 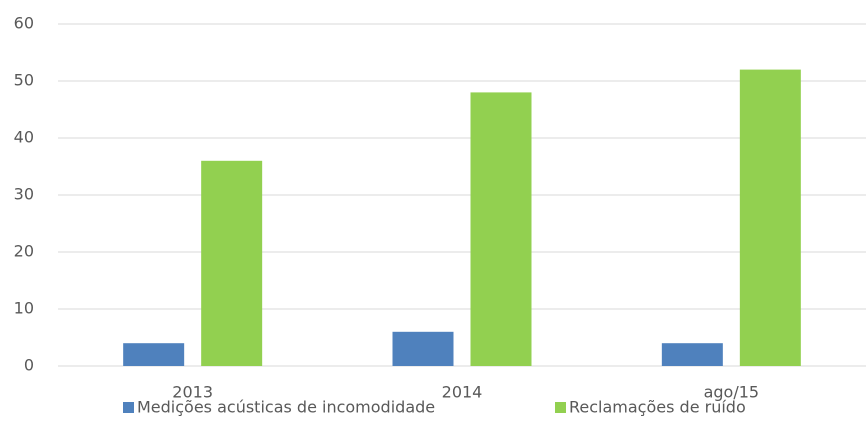 I want to click on legend-label: Medições acústicas de incomodidade, so click(x=286, y=407).